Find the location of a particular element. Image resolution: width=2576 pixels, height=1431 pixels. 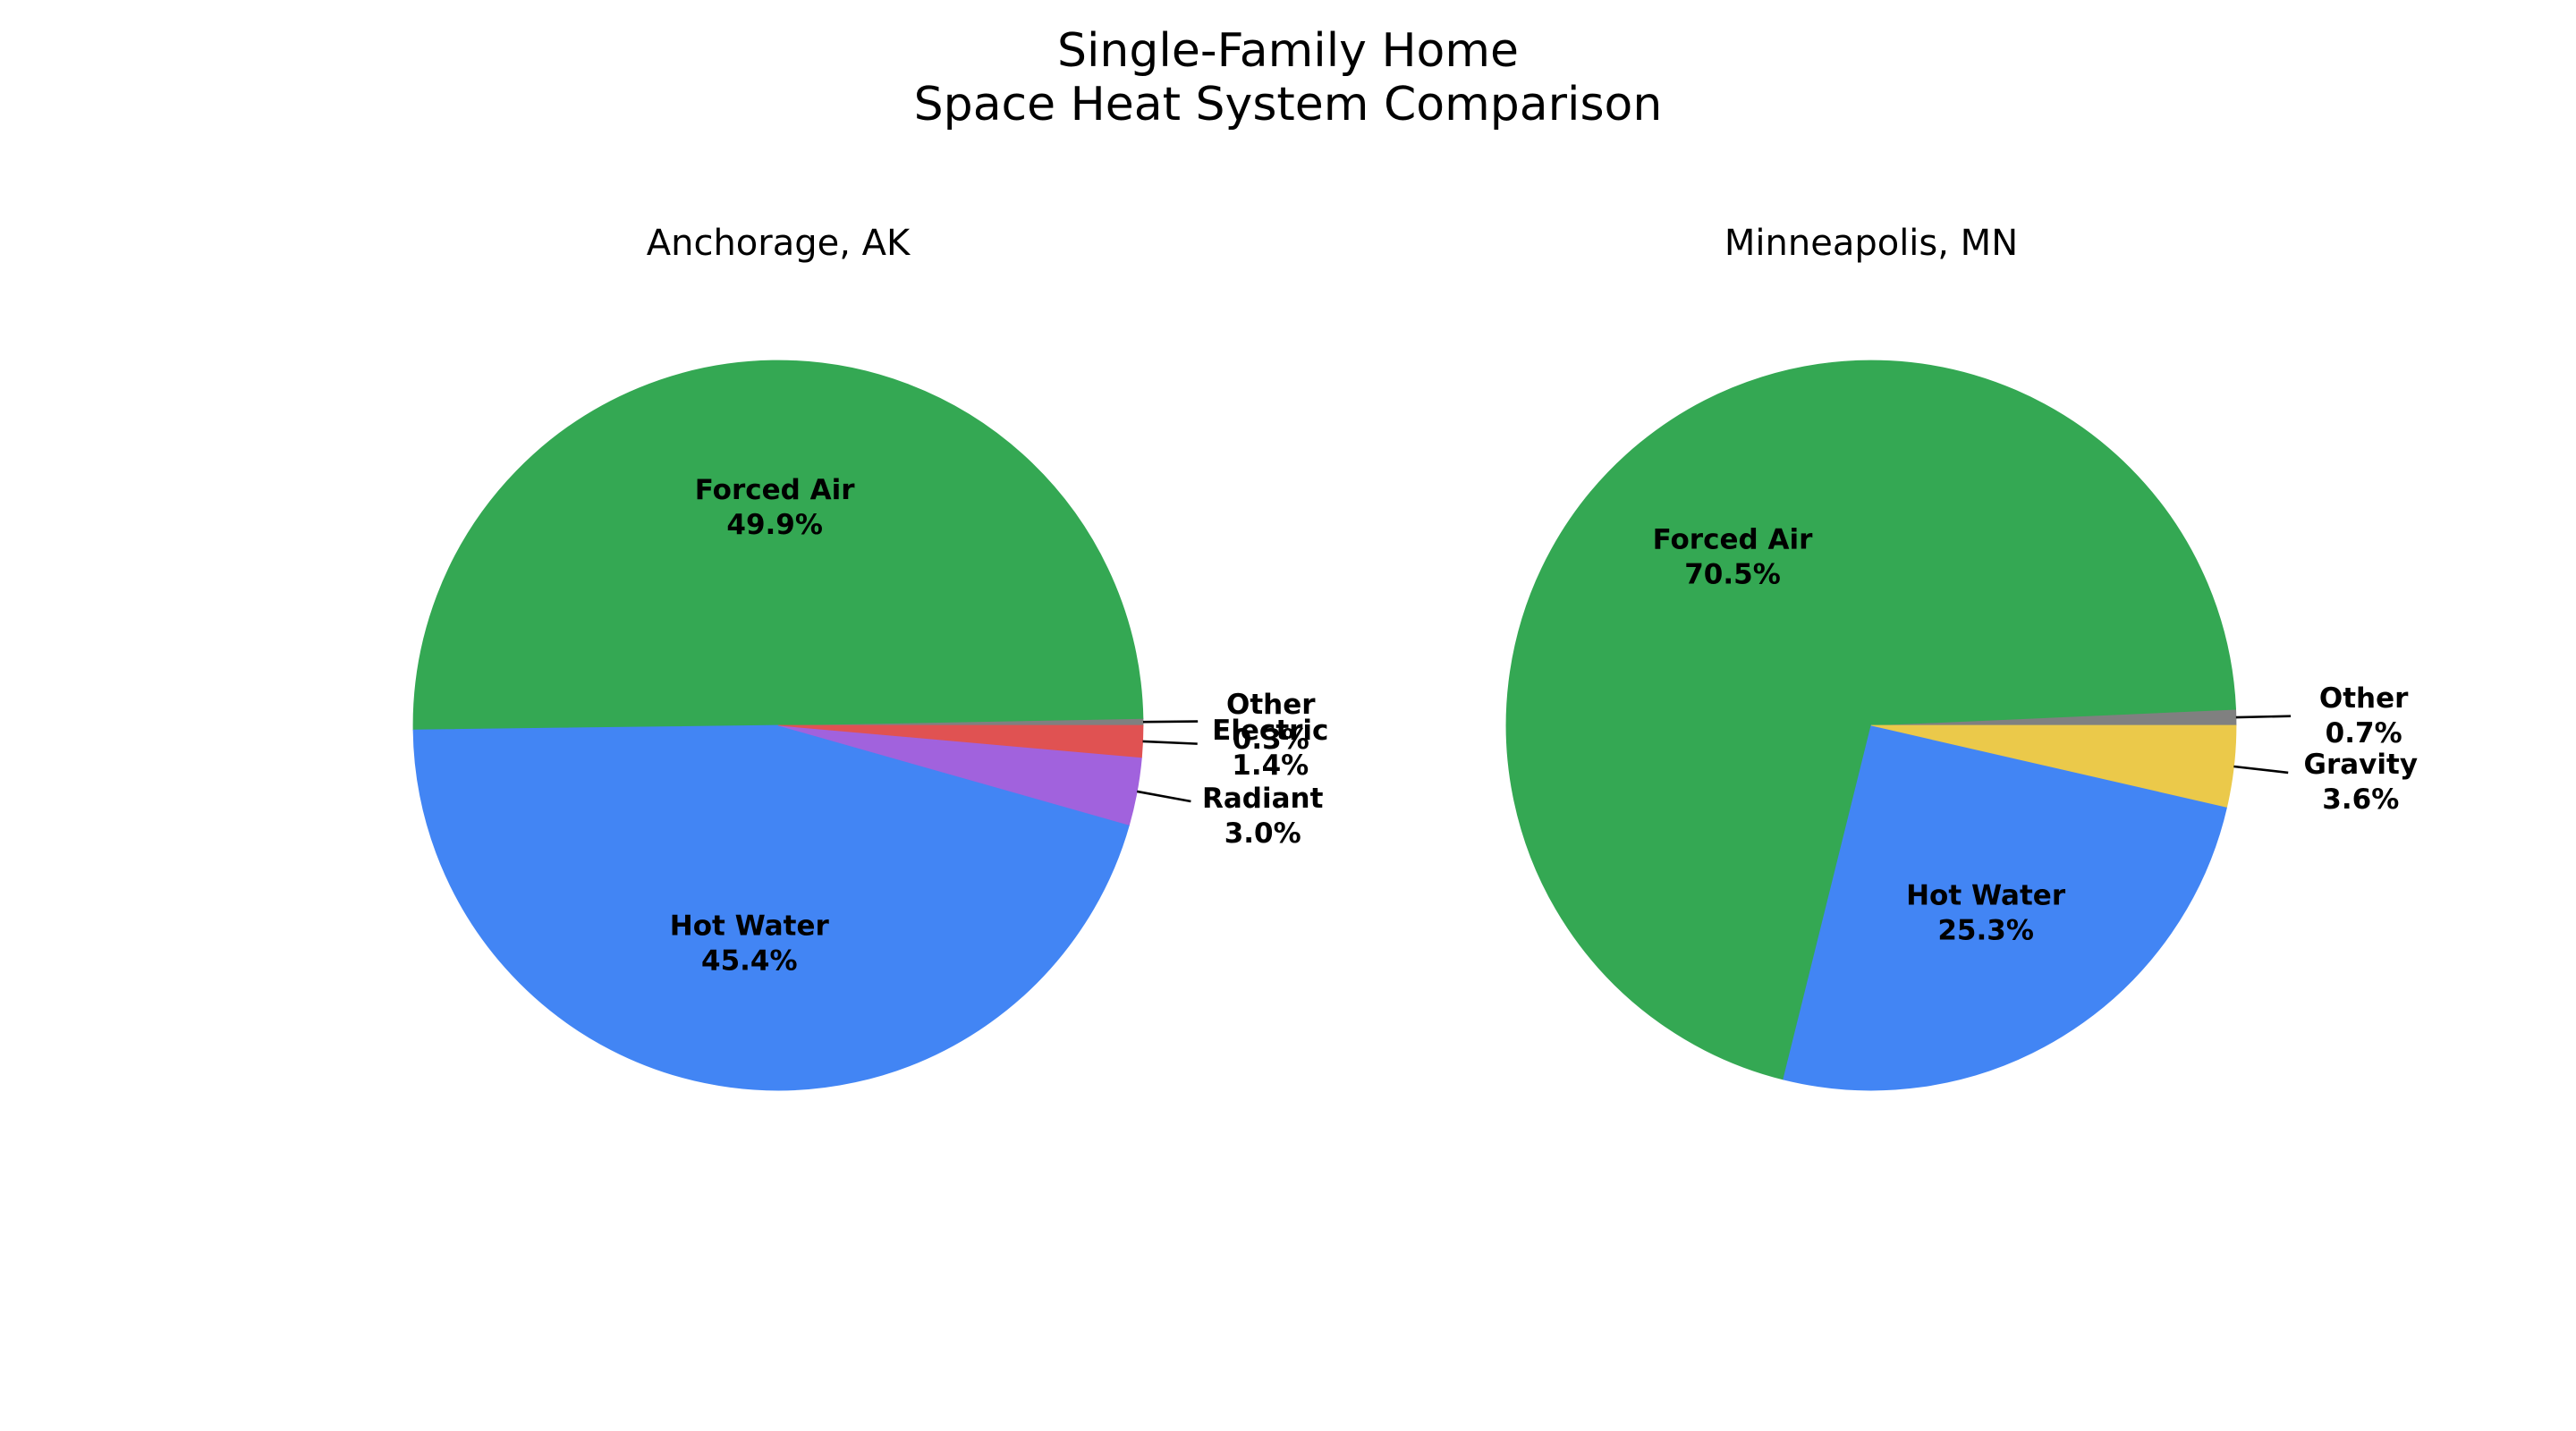

pie-slice-anchorage-electric is located at coordinates (960, 741).